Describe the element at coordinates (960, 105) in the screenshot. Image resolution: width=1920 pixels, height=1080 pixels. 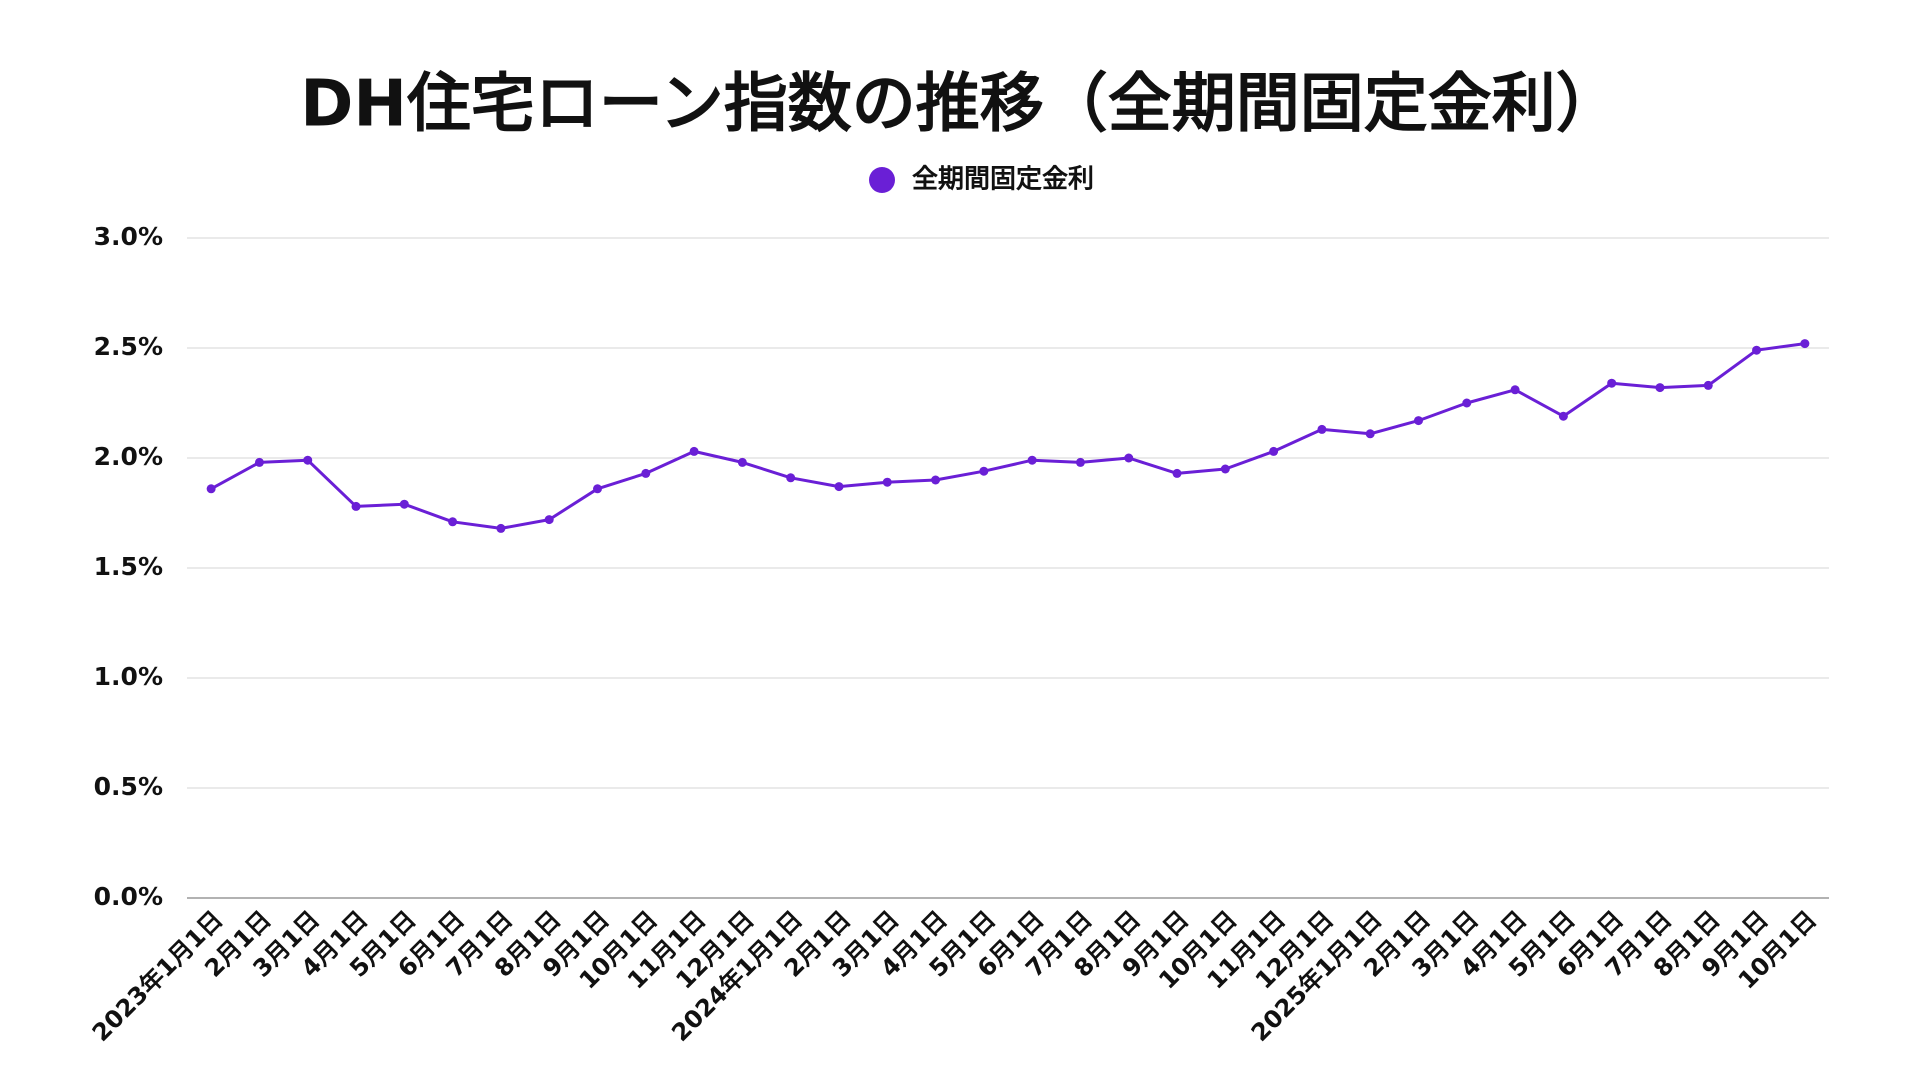
I see `chart-title: DH住宅ローン指数の推移（全期間固定金利）` at that location.